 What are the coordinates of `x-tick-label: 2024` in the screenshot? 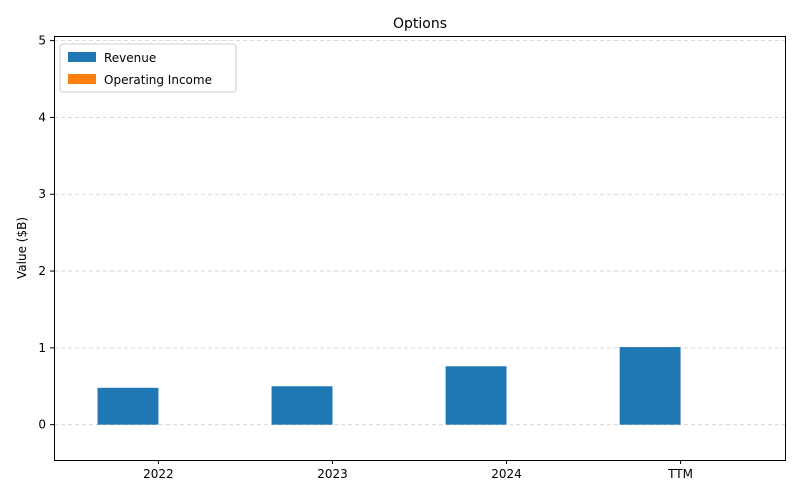 It's located at (506, 474).